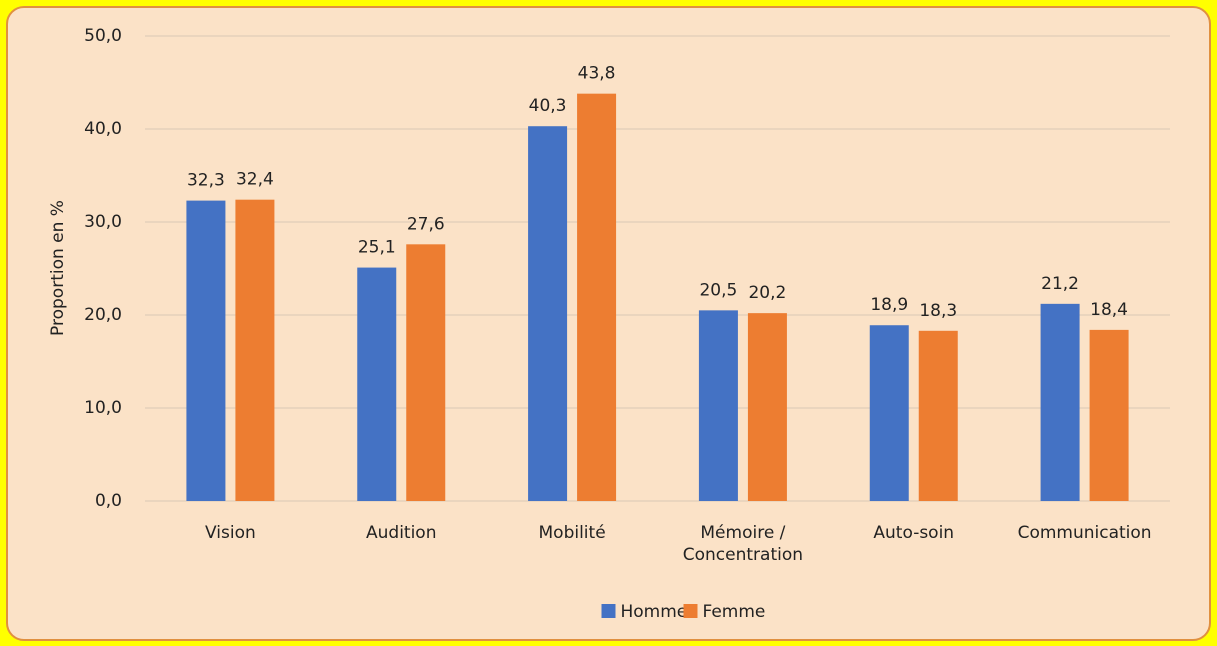  Describe the element at coordinates (734, 612) in the screenshot. I see `legend-label: Femme` at that location.